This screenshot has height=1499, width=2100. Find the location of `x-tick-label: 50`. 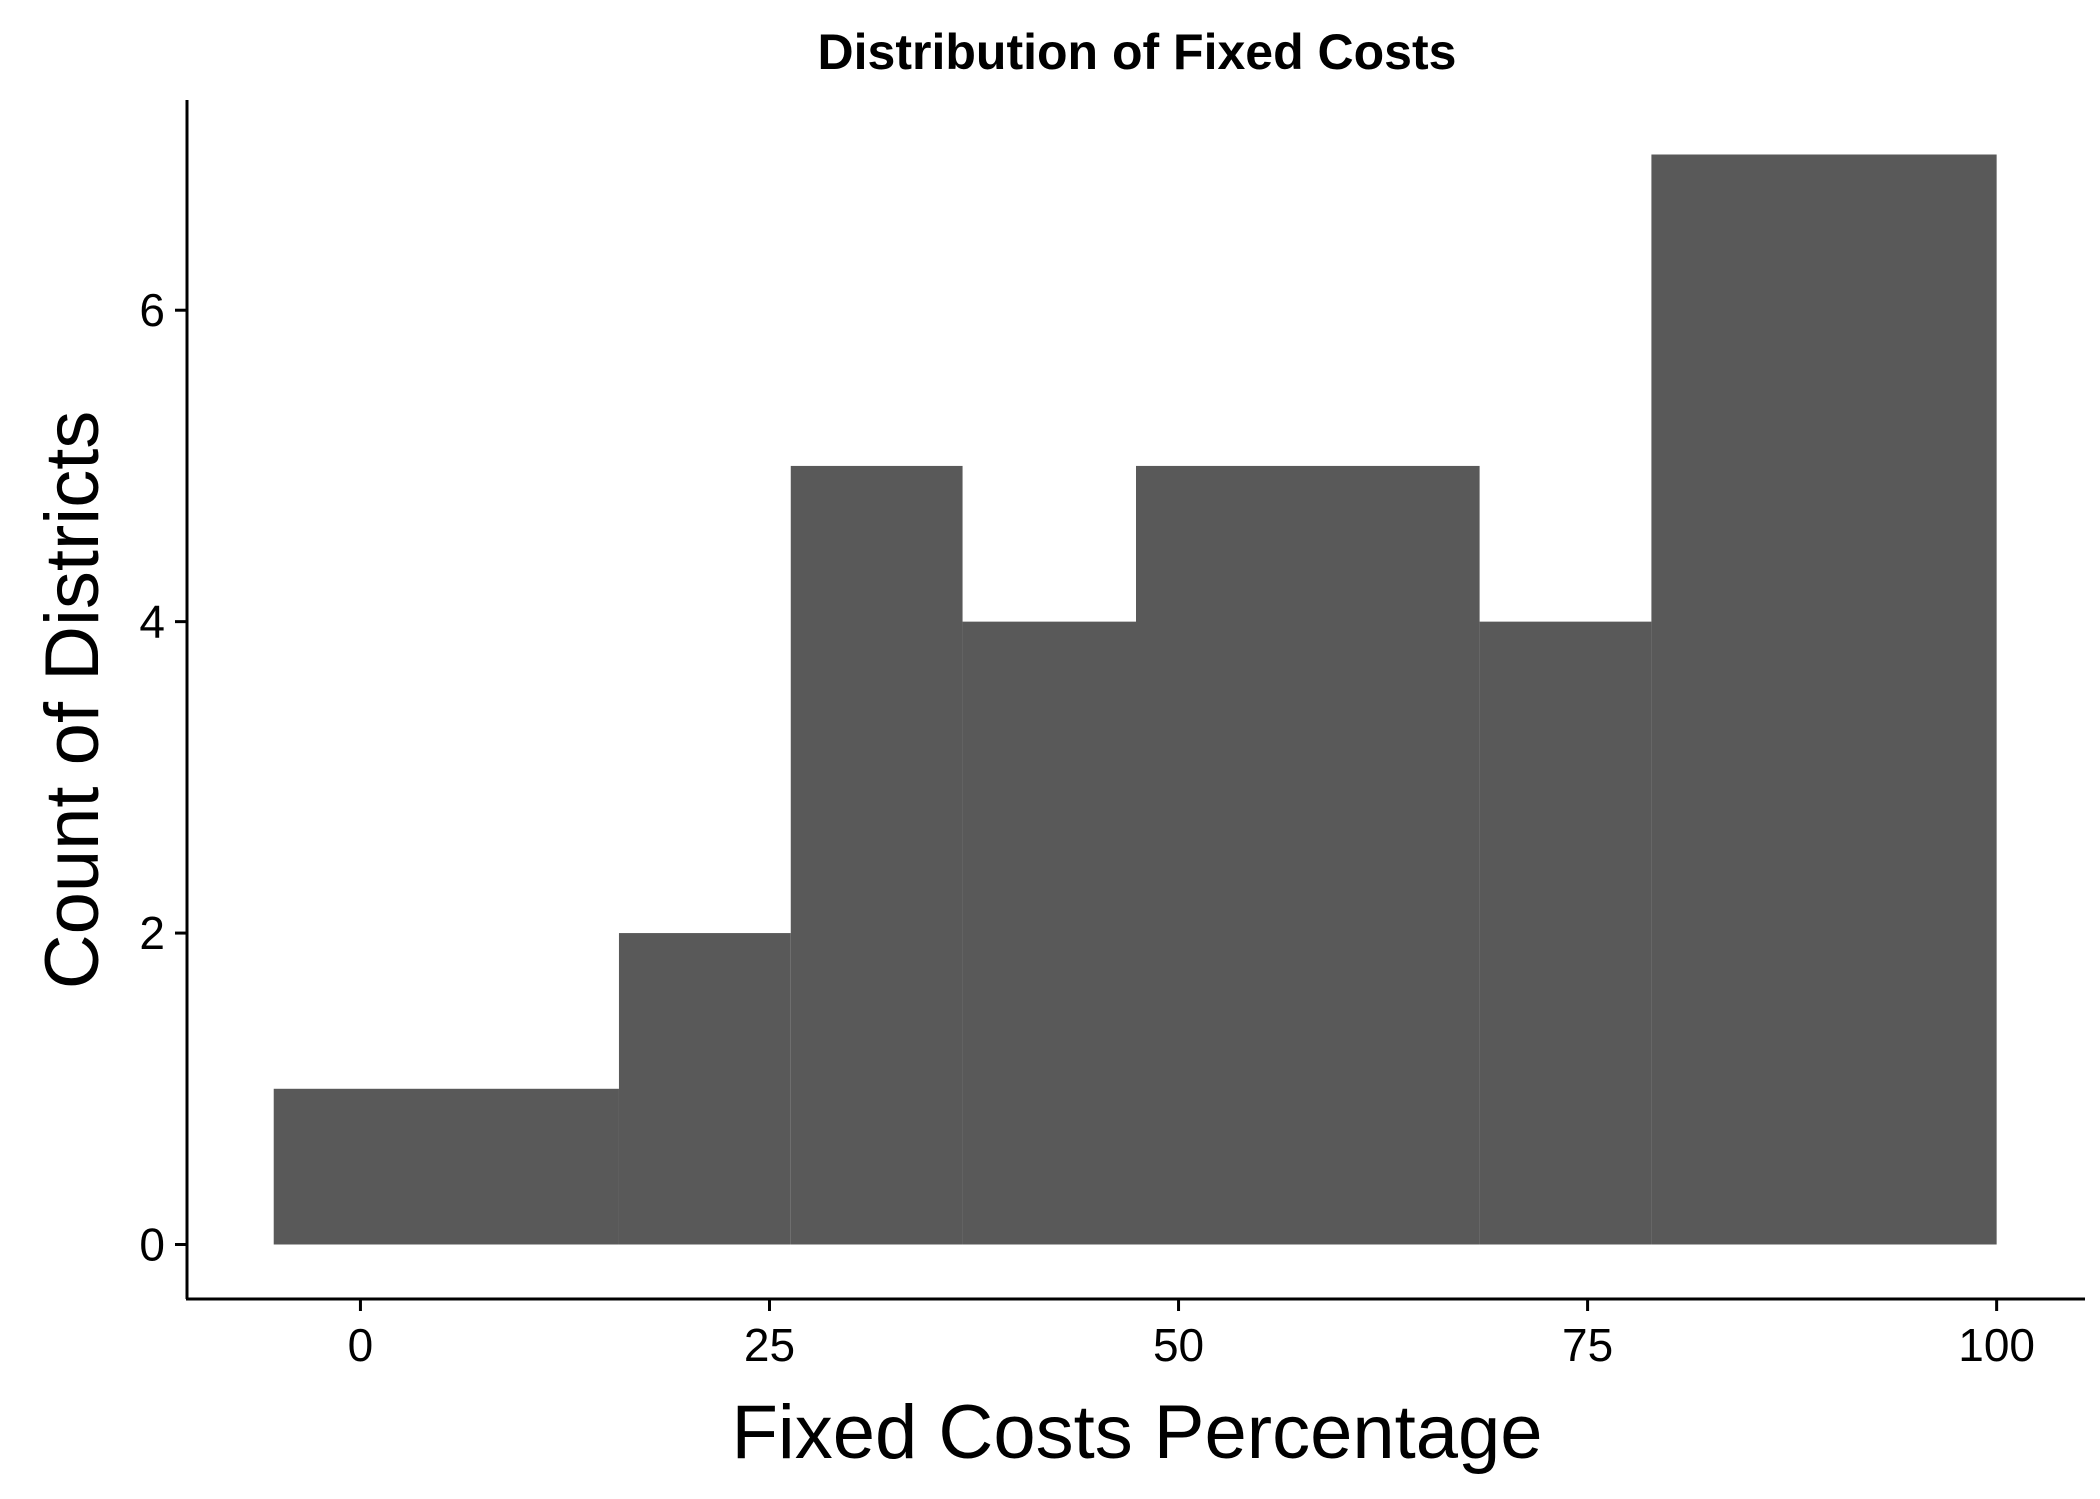

x-tick-label: 50 is located at coordinates (1178, 1345).